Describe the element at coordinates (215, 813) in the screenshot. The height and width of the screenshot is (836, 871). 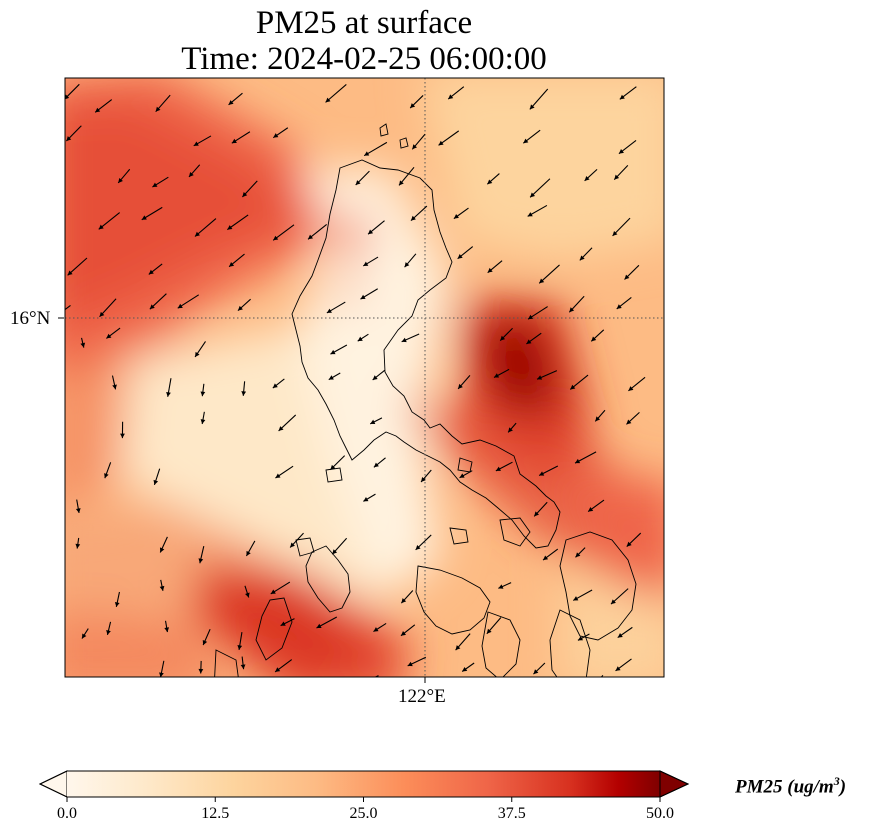
I see `colorbar-tick-label: 12.5` at that location.